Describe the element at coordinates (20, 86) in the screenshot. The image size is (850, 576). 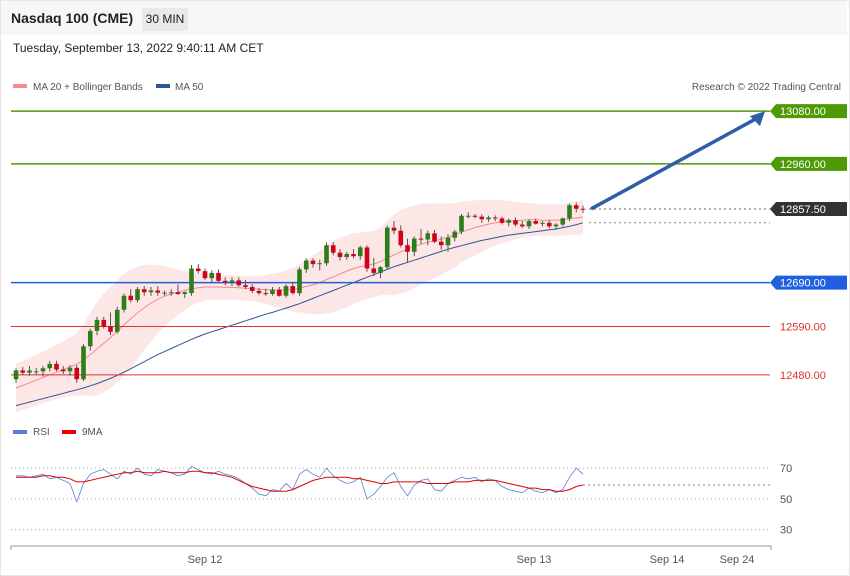
I see `ma20-legend-swatch` at that location.